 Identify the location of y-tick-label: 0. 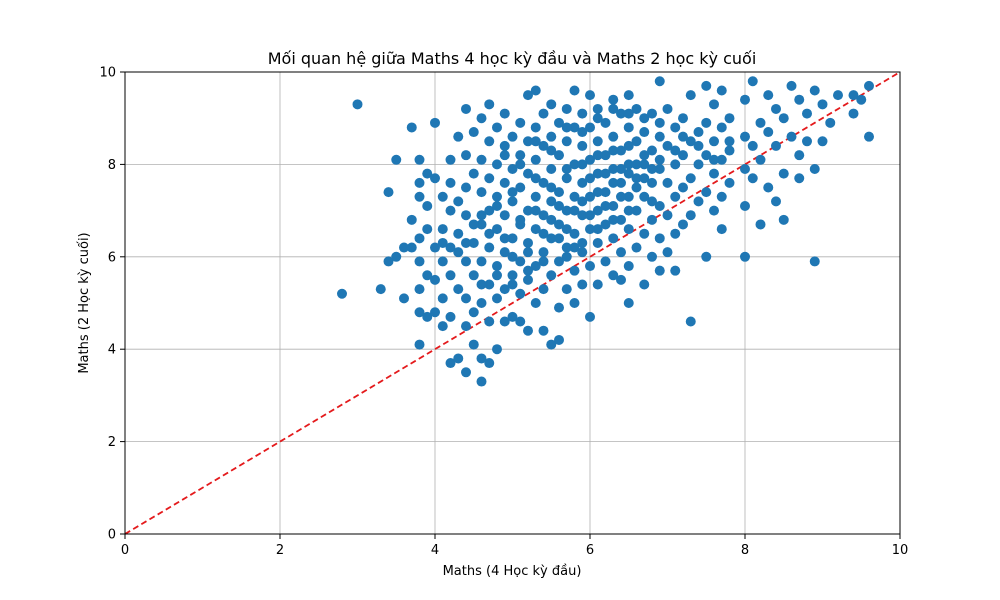
(112, 535).